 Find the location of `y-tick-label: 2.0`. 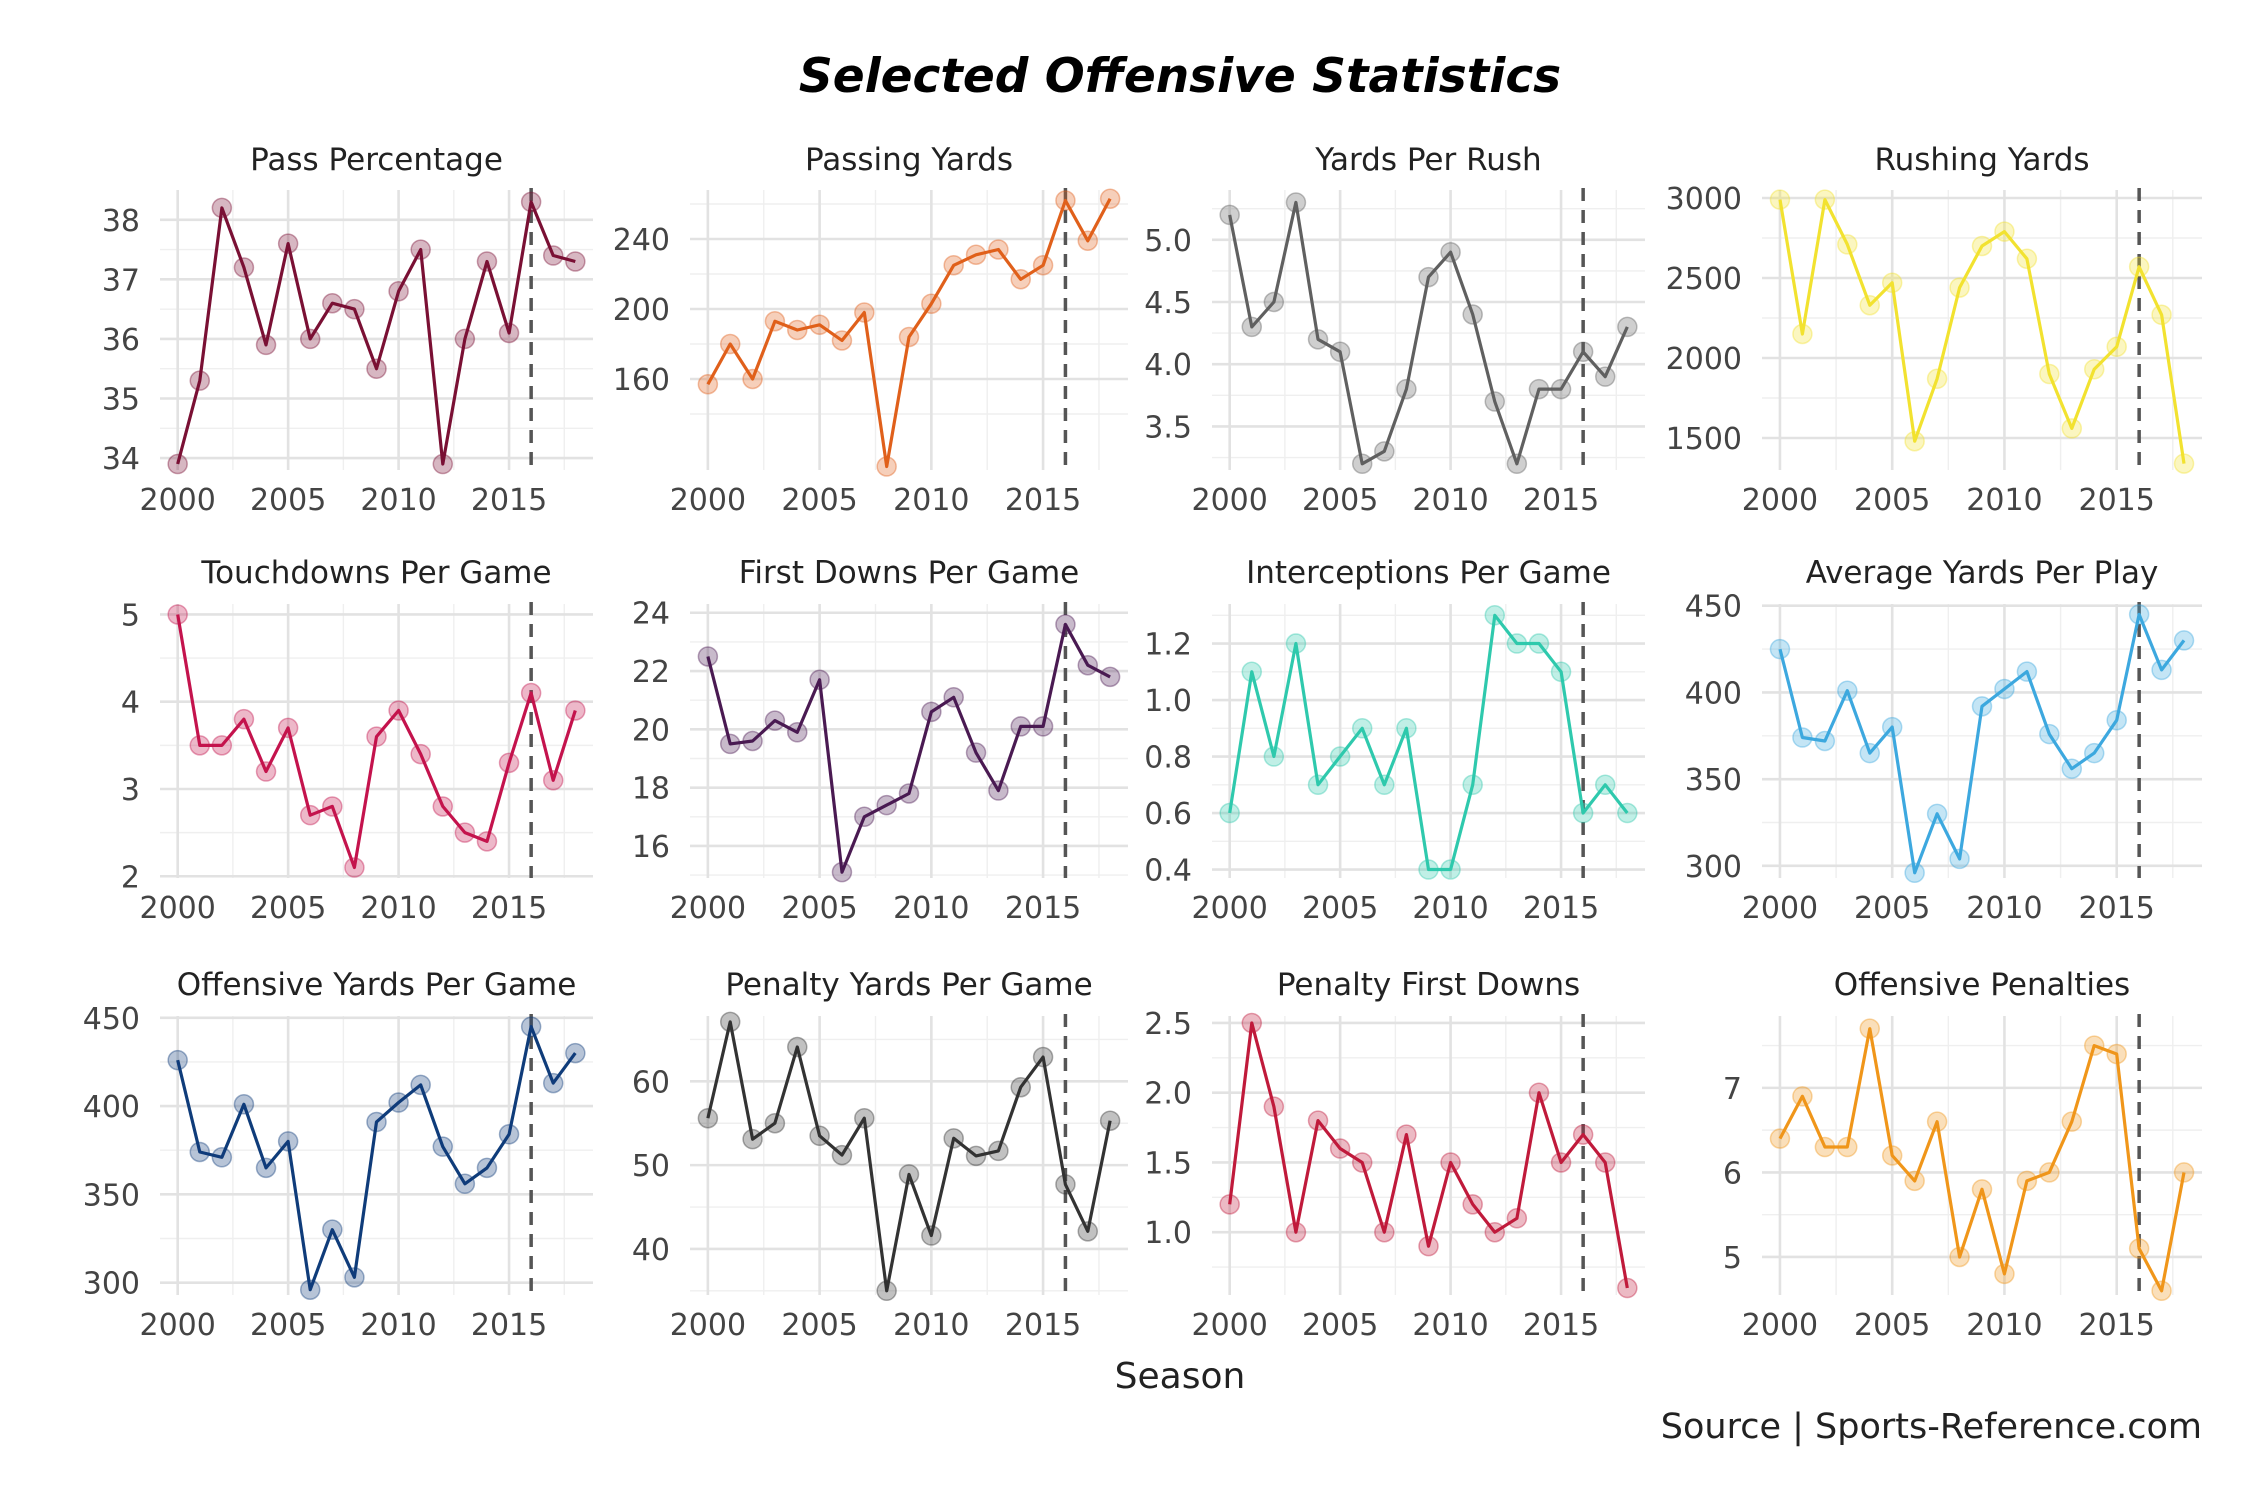

y-tick-label: 2.0 is located at coordinates (1168, 1094).